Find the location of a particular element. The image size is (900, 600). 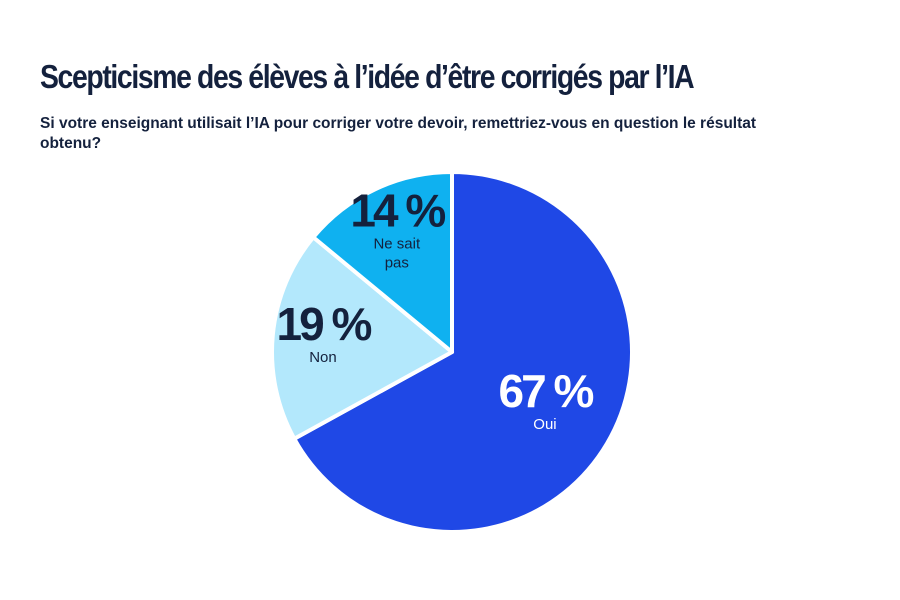

slice-value-label: 14 % is located at coordinates (397, 211).